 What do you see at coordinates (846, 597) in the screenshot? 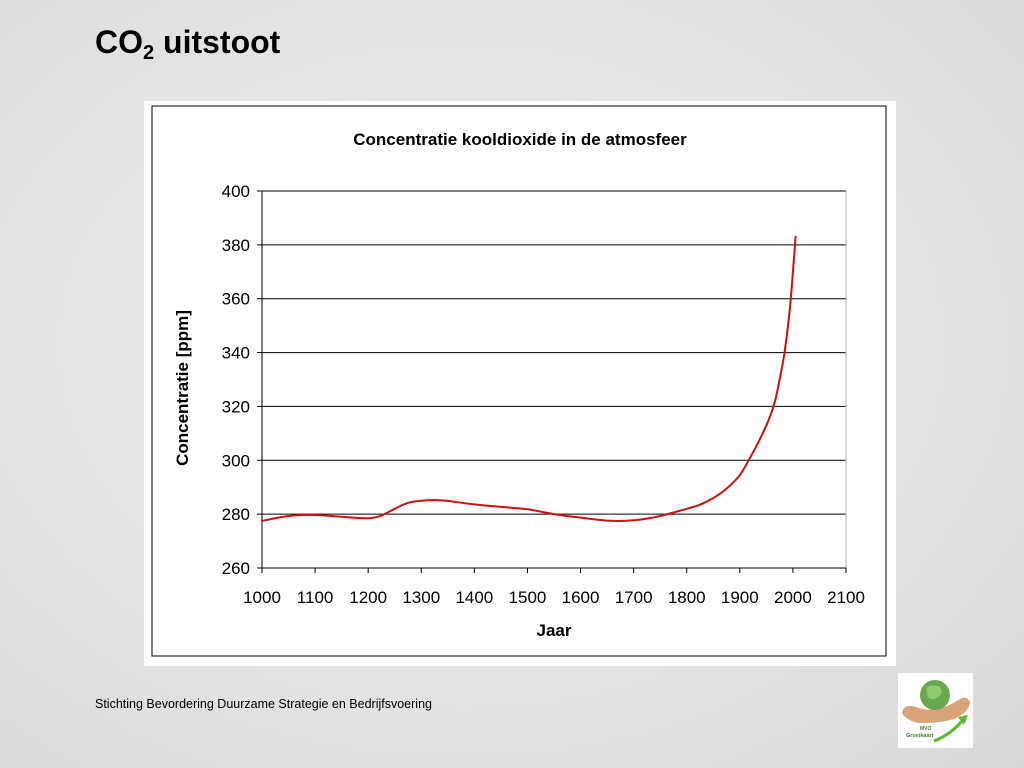
I see `x-tick-label-2100: 2100` at bounding box center [846, 597].